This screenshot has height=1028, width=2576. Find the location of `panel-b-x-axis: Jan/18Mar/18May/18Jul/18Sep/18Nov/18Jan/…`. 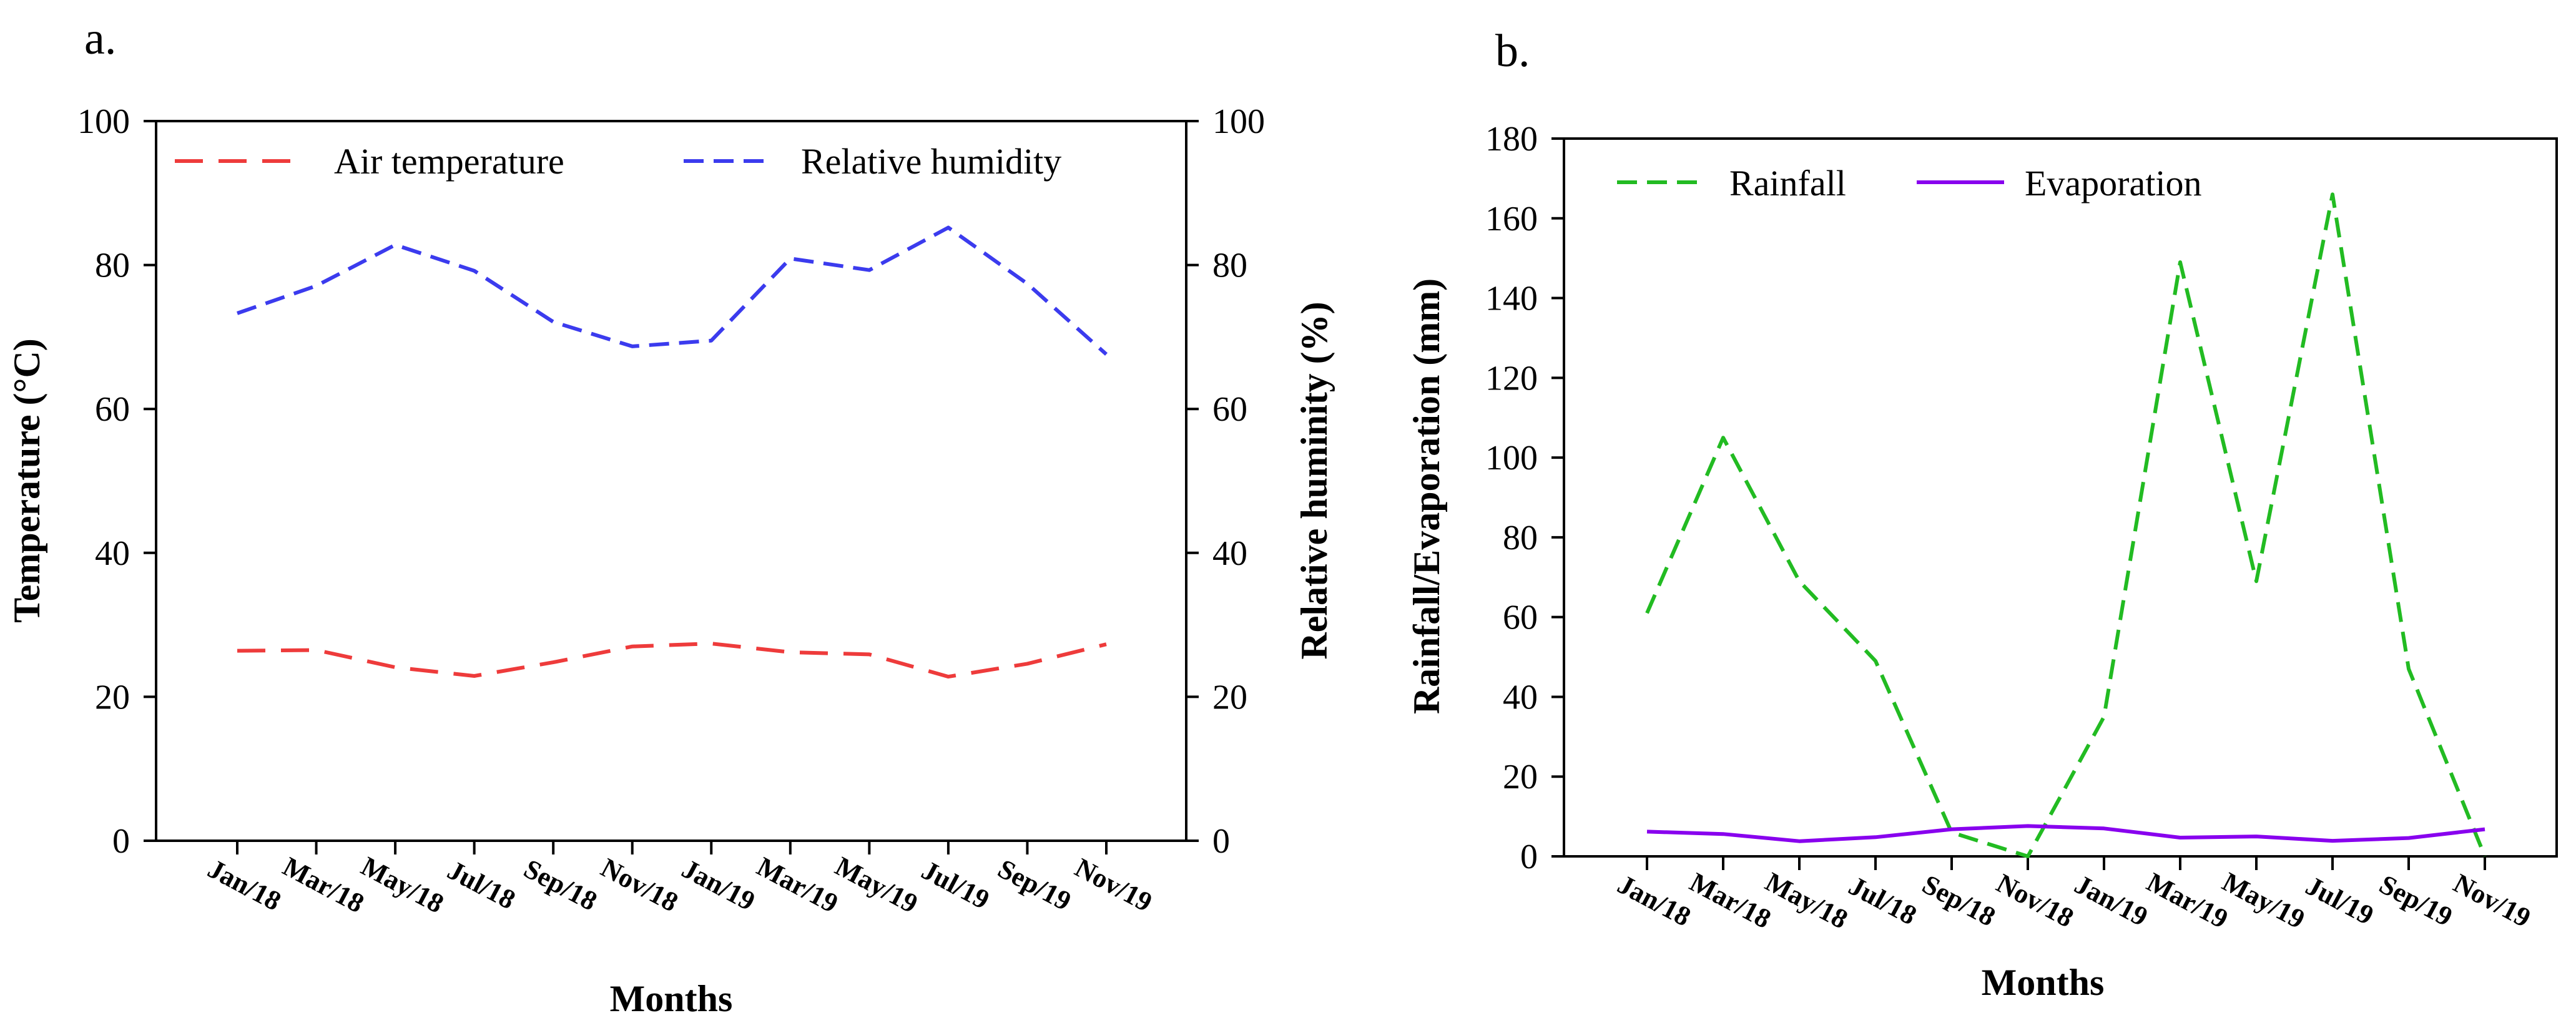

panel-b-x-axis: Jan/18Mar/18May/18Jul/18Sep/18Nov/18Jan/… is located at coordinates (2074, 896).